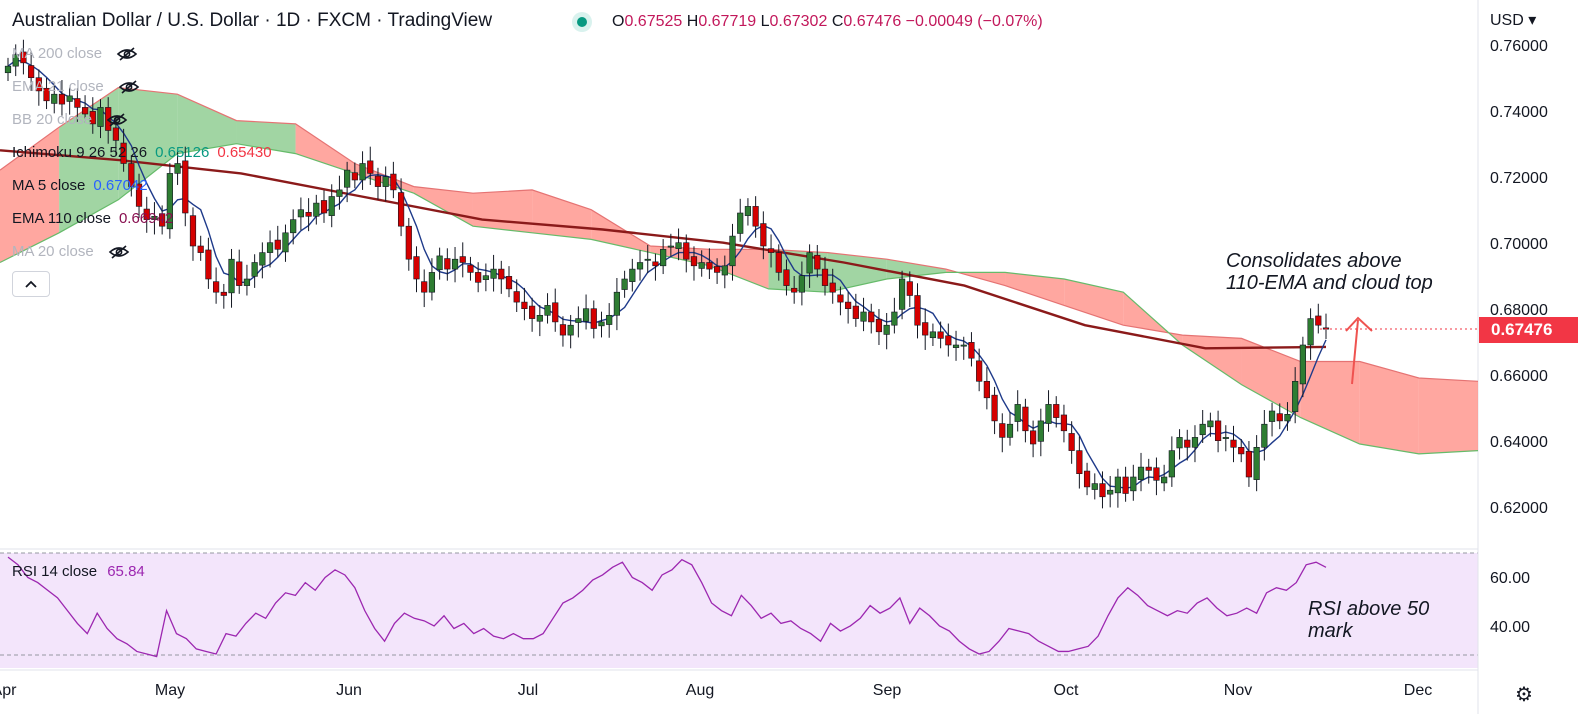  Describe the element at coordinates (798, 21) in the screenshot. I see `low-value: 0.67302` at that location.